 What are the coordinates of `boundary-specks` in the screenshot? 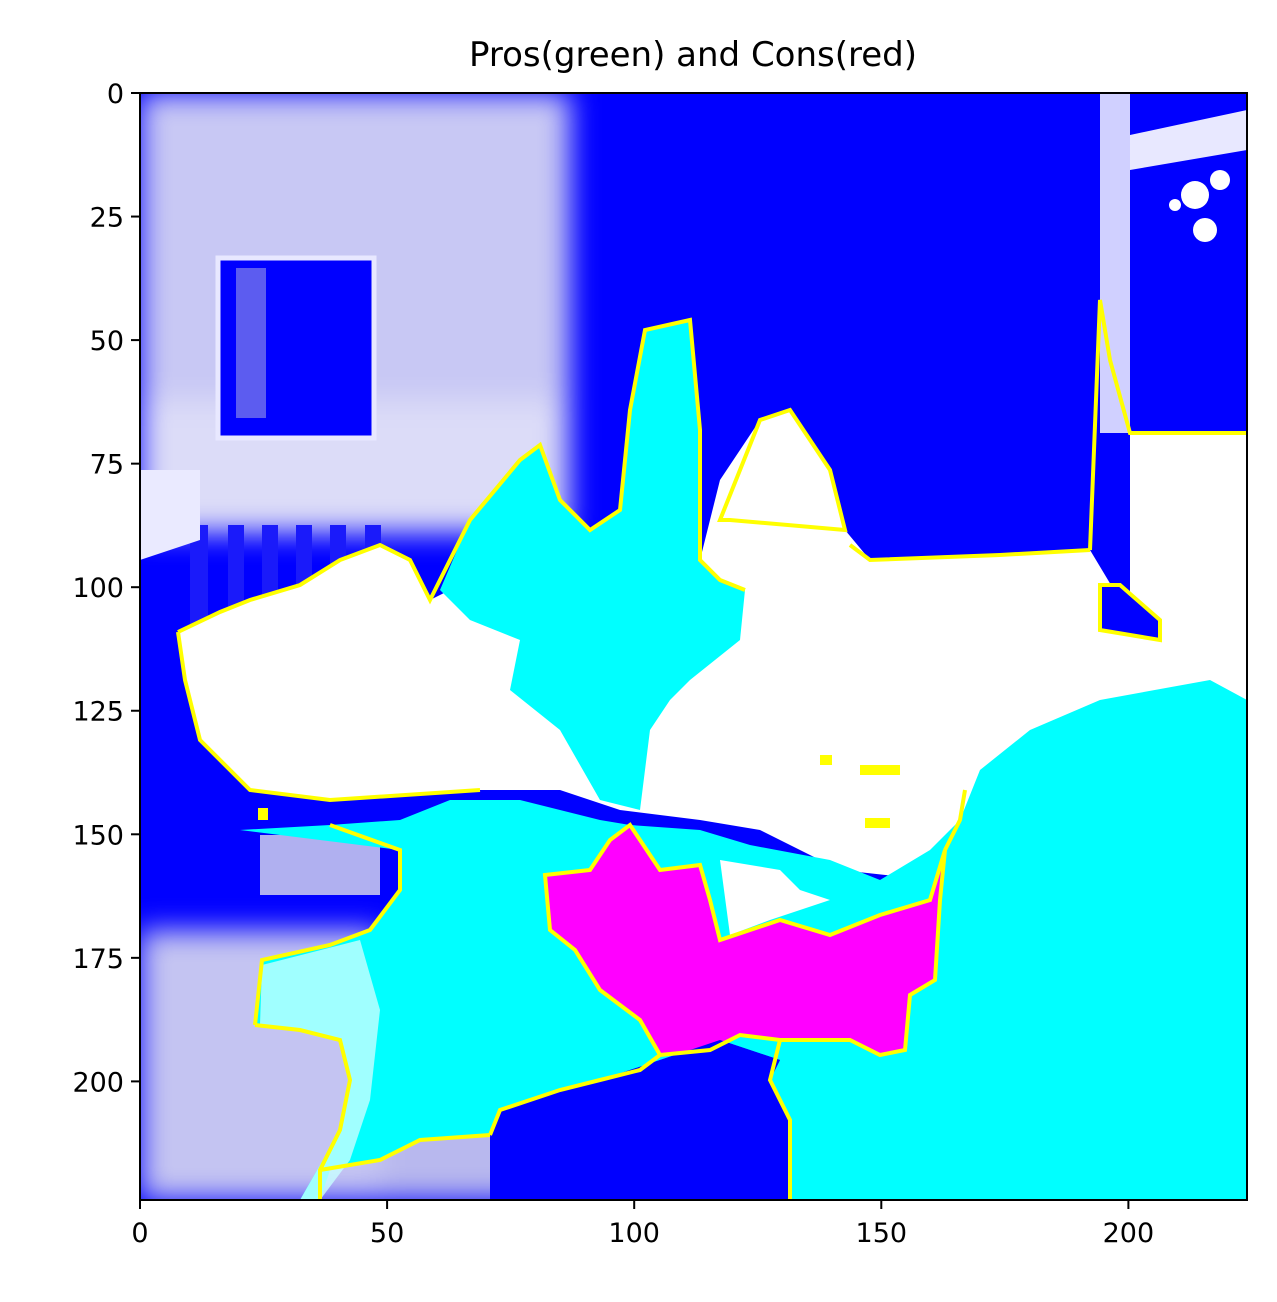 It's located at (579, 791).